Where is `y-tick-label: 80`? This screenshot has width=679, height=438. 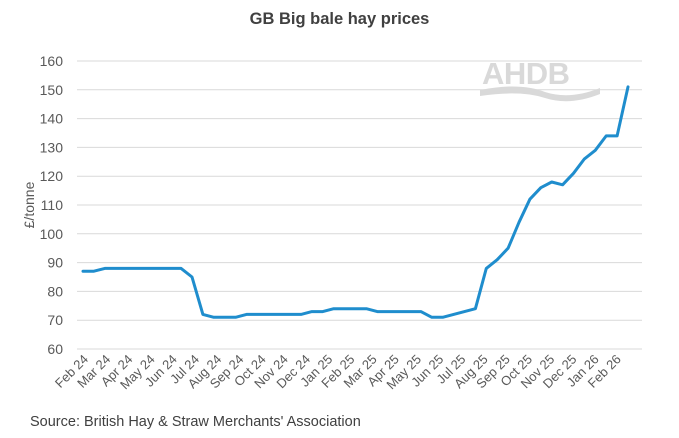
y-tick-label: 80 is located at coordinates (55, 291).